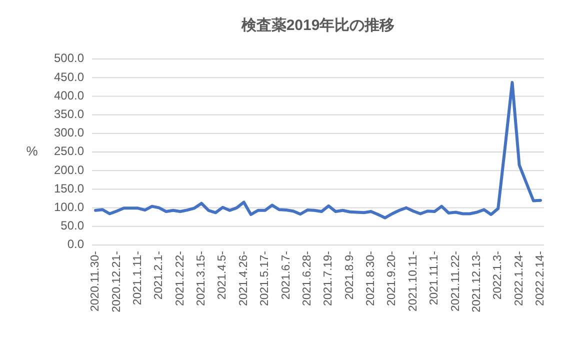 The width and height of the screenshot is (570, 338). I want to click on x-tick-label: 2021.6.28-, so click(307, 278).